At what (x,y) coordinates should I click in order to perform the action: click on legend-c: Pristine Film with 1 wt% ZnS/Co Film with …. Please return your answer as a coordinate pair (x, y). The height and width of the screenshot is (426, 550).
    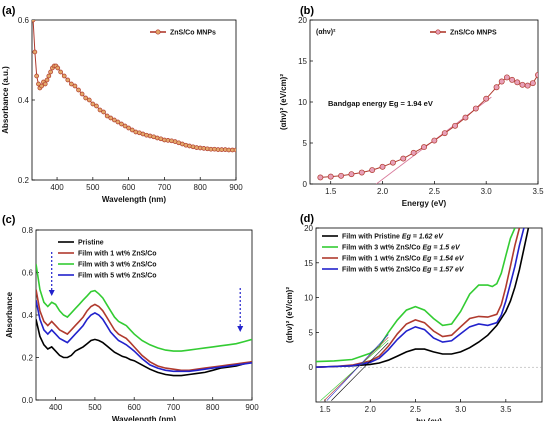
    Looking at the image, I should click on (107, 260).